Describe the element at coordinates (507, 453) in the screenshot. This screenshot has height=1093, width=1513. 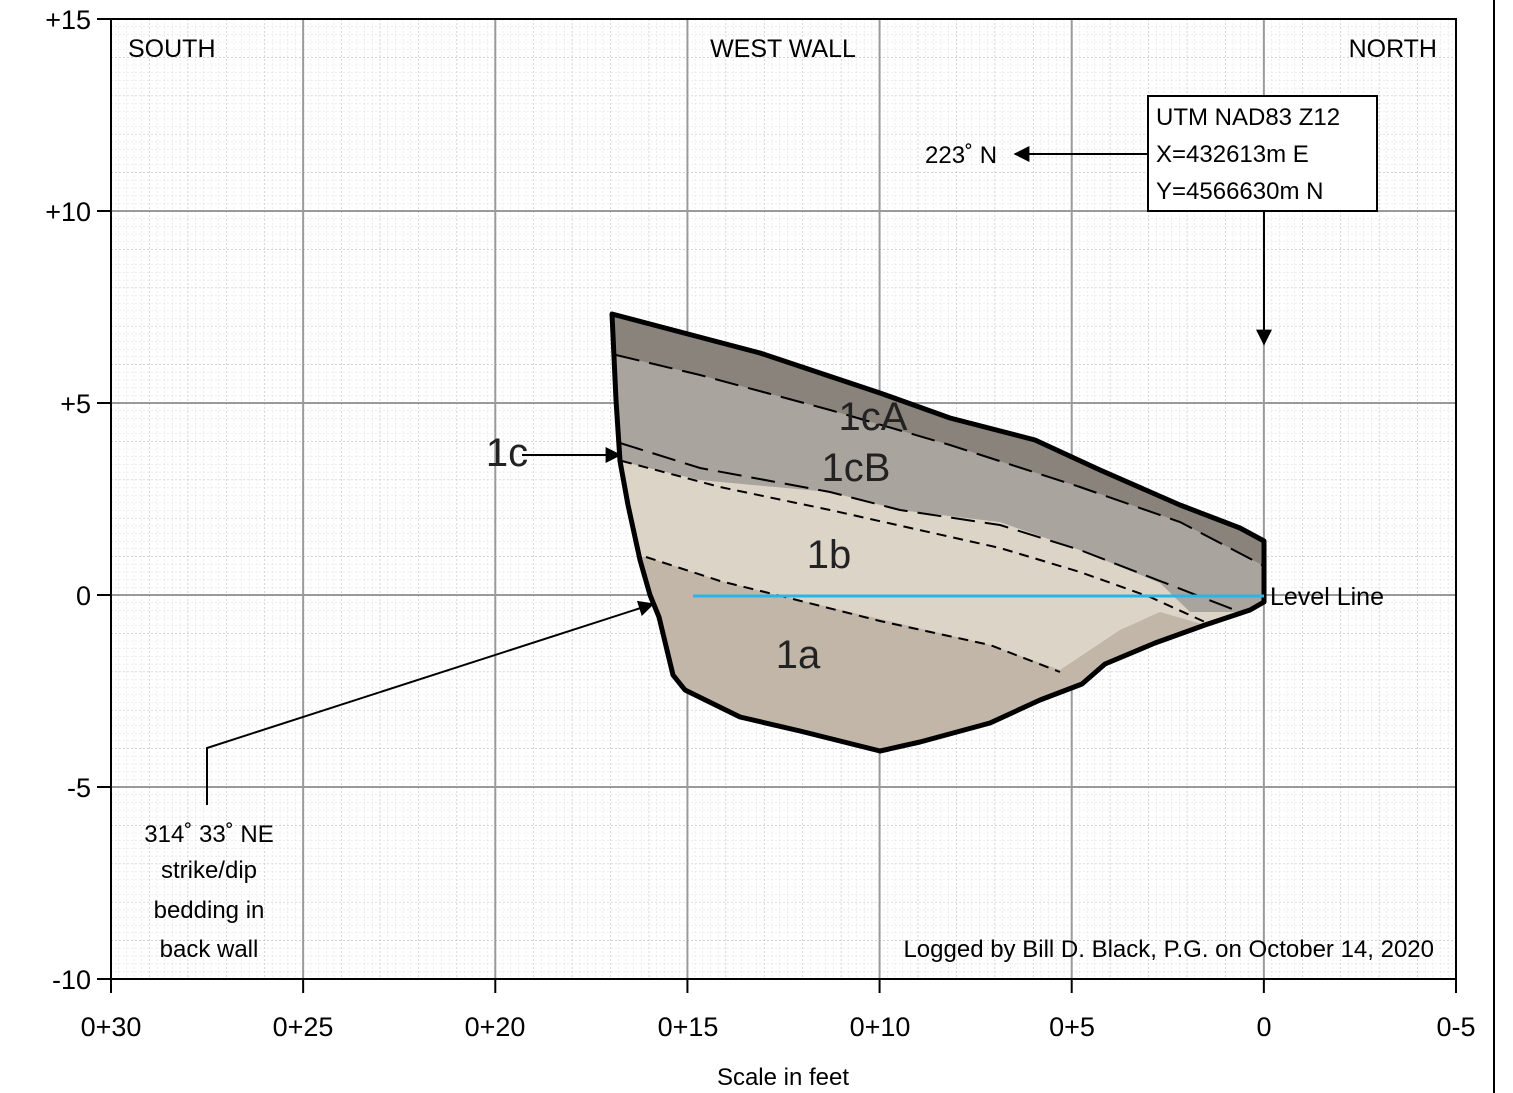
I see `unit-label-1c: 1c` at that location.